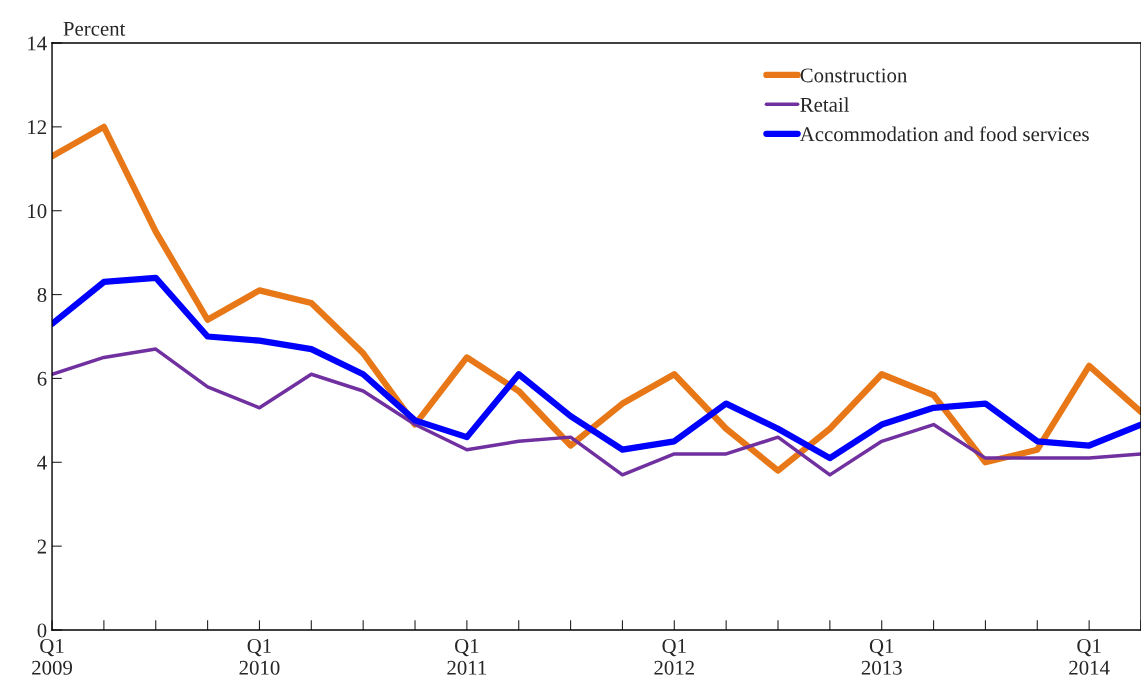  I want to click on y-tick-label: 6, so click(42, 378).